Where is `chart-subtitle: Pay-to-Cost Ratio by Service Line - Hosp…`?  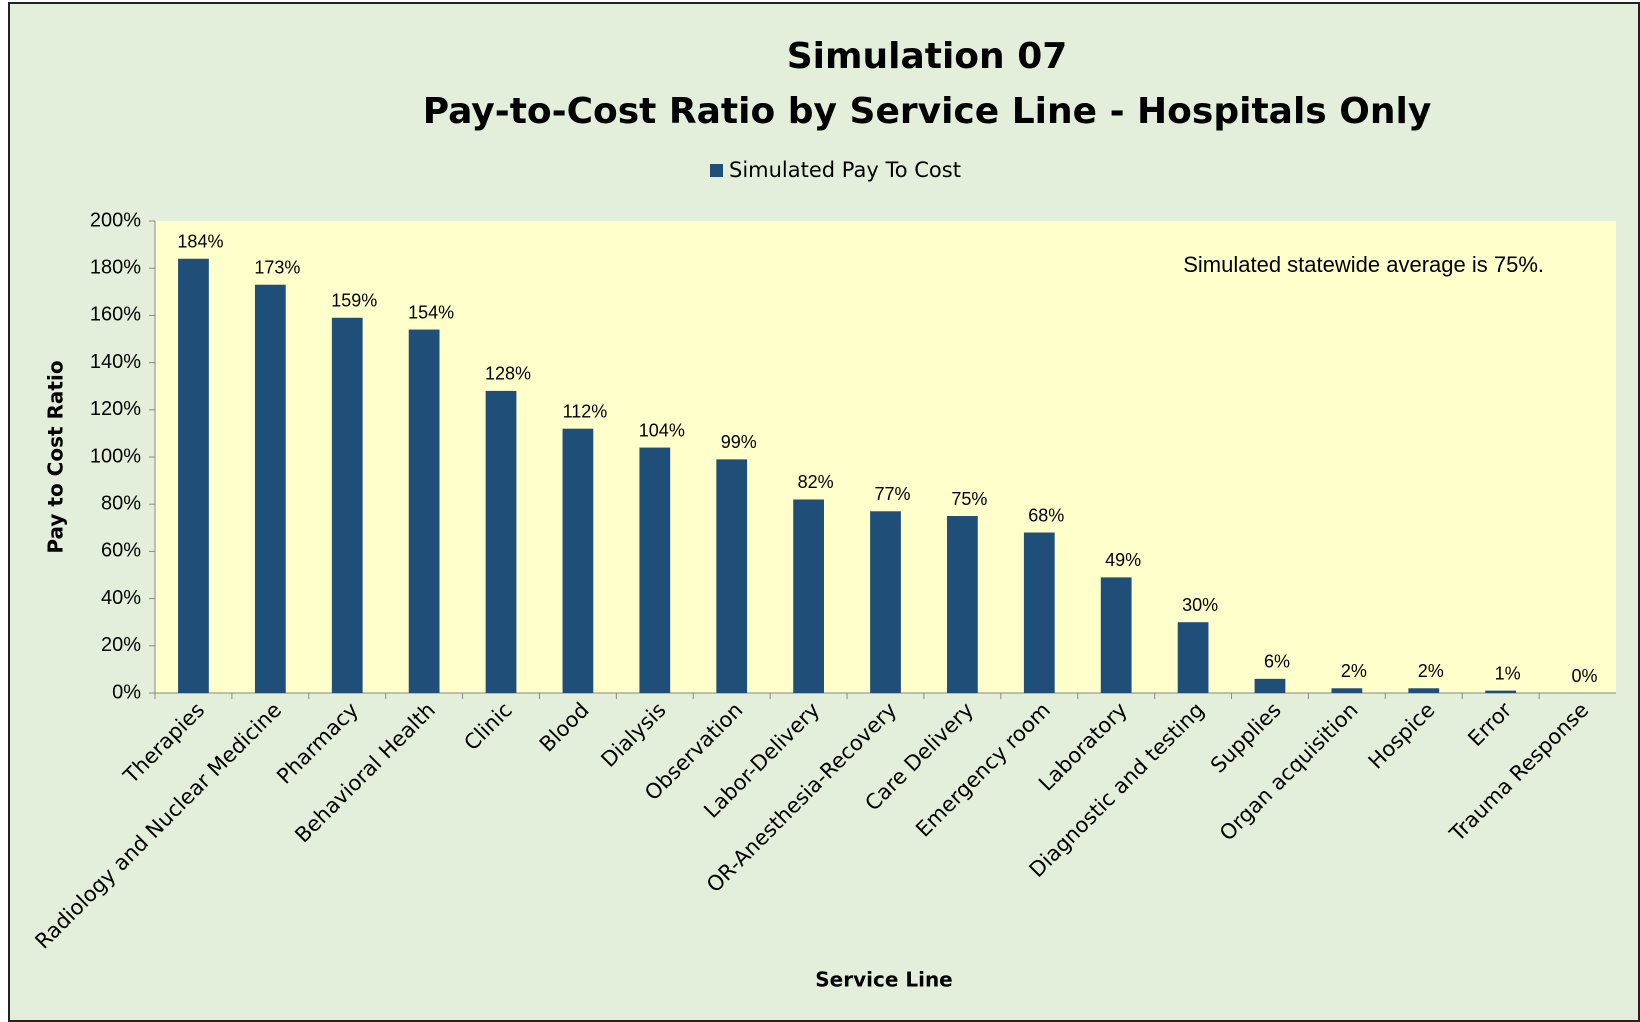 chart-subtitle: Pay-to-Cost Ratio by Service Line - Hosp… is located at coordinates (927, 111).